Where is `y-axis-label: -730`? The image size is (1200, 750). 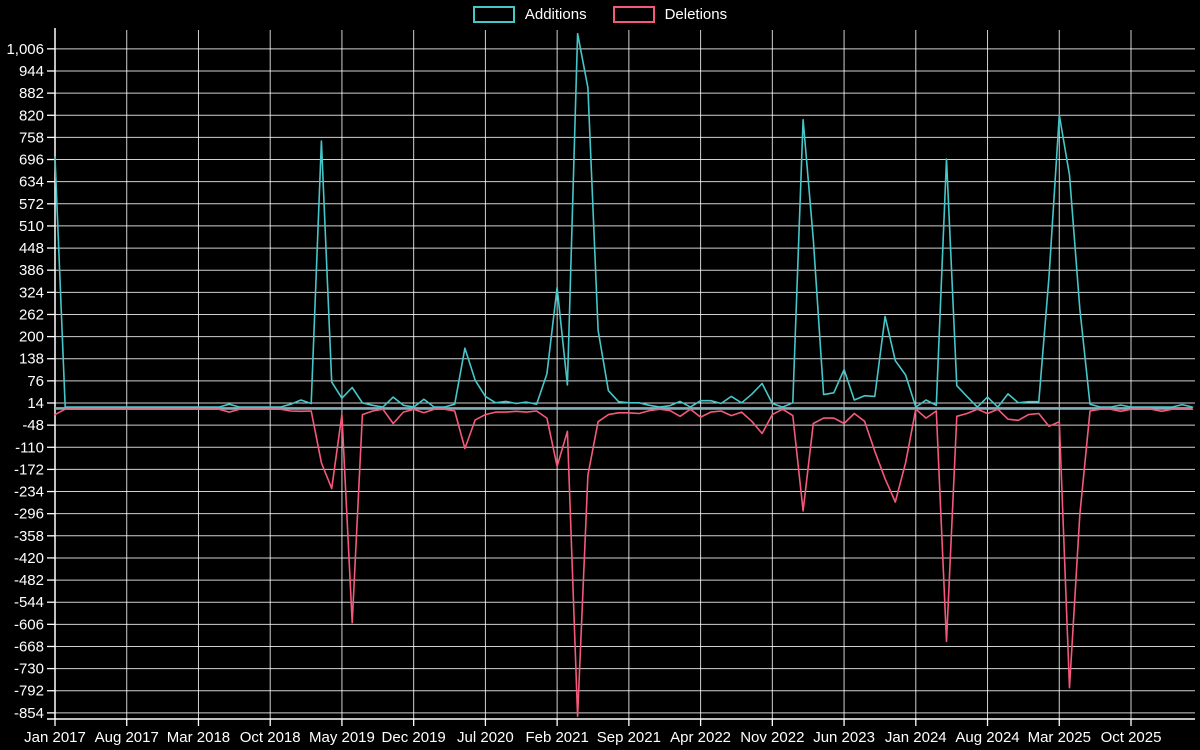 y-axis-label: -730 is located at coordinates (29, 669).